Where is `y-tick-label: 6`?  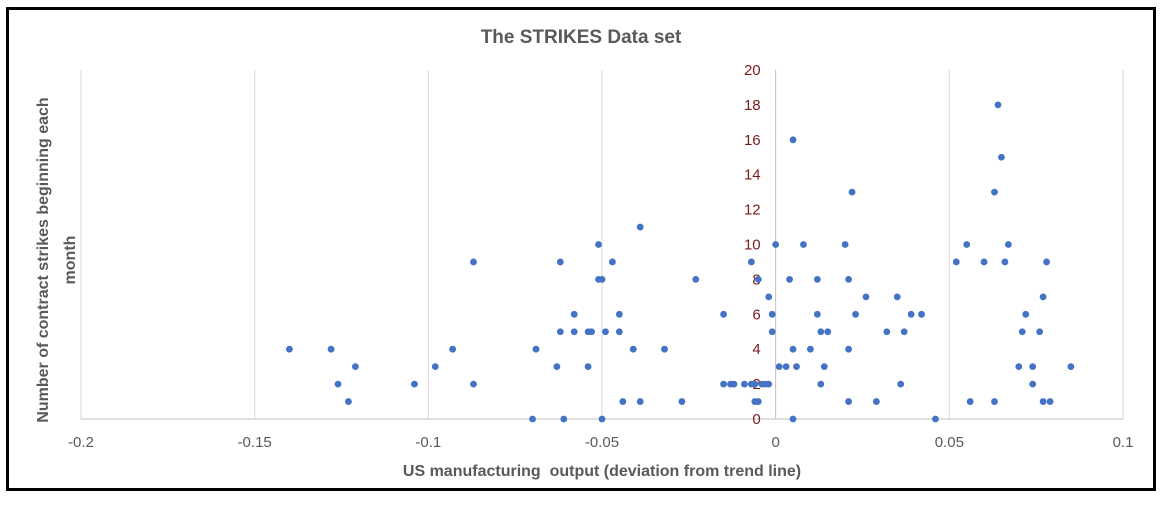 y-tick-label: 6 is located at coordinates (756, 314).